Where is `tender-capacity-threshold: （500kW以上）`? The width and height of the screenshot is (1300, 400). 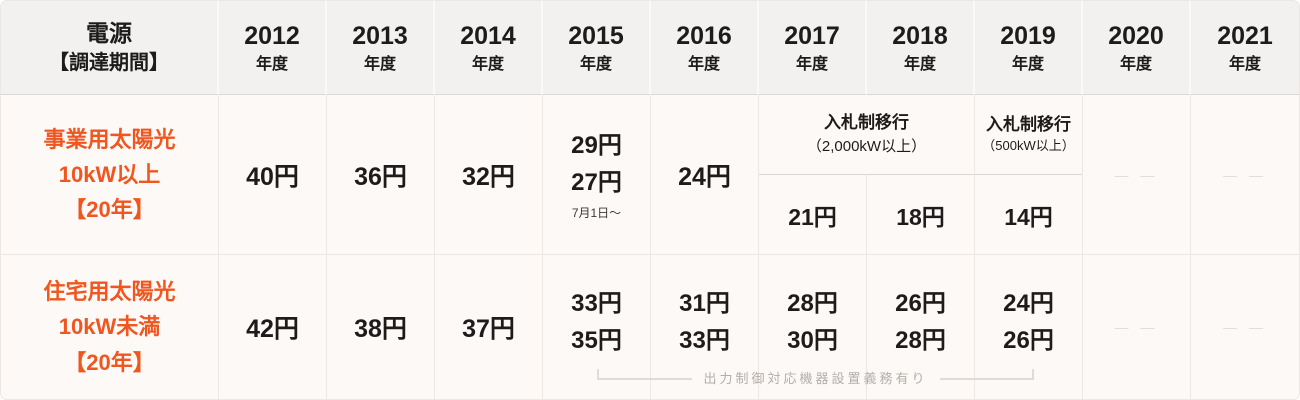
tender-capacity-threshold: （500kW以上） is located at coordinates (1028, 146).